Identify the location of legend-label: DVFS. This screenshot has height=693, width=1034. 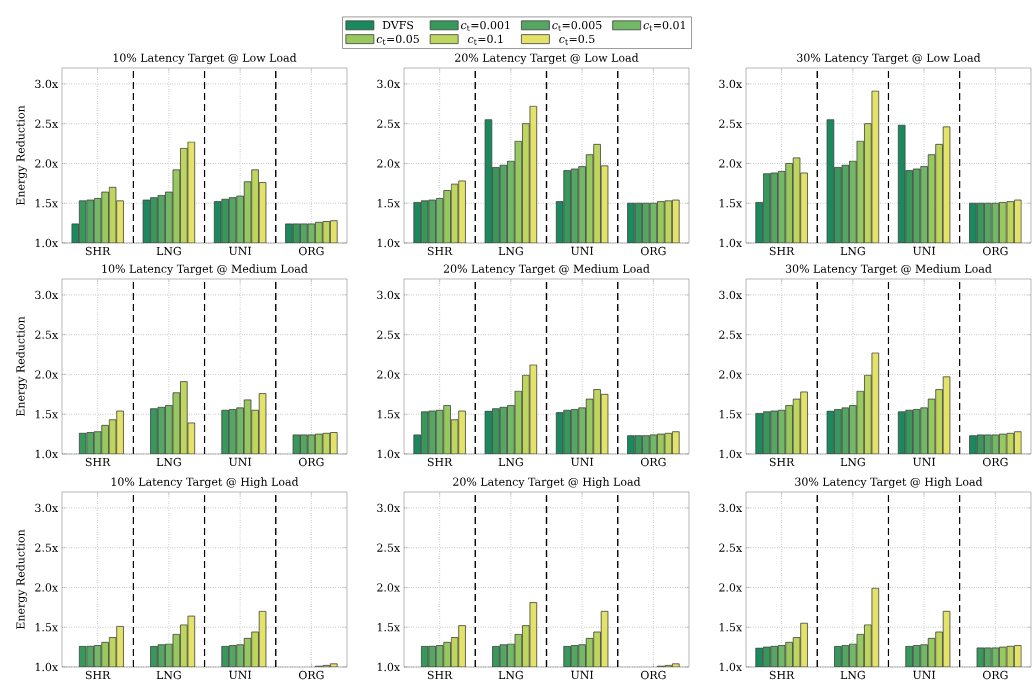
(398, 25).